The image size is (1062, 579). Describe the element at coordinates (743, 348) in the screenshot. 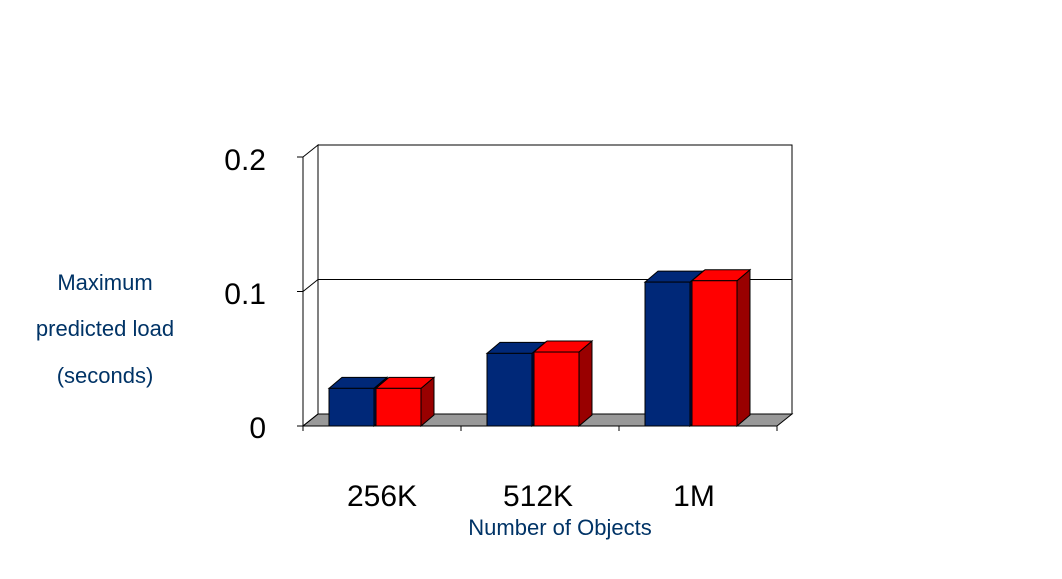

I see `bar-1-2-side` at that location.